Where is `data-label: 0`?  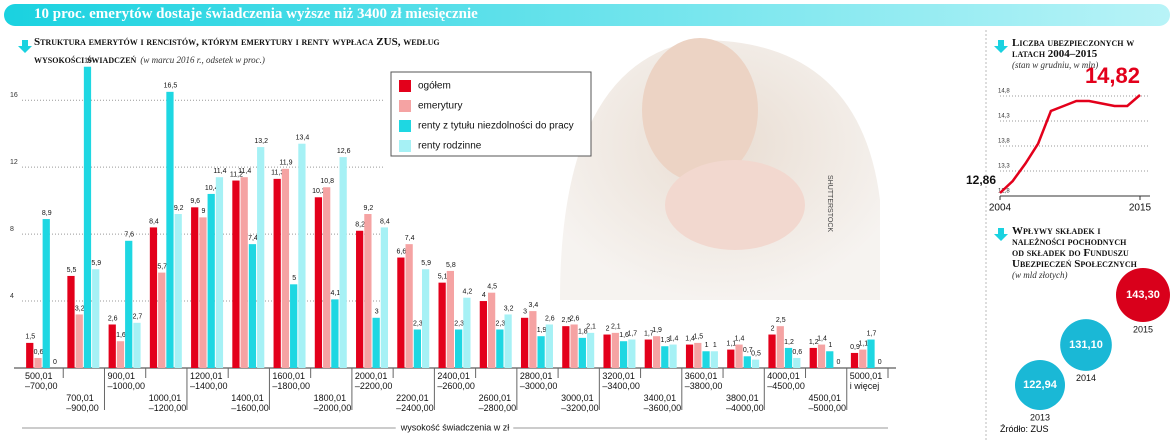 data-label: 0 is located at coordinates (880, 362).